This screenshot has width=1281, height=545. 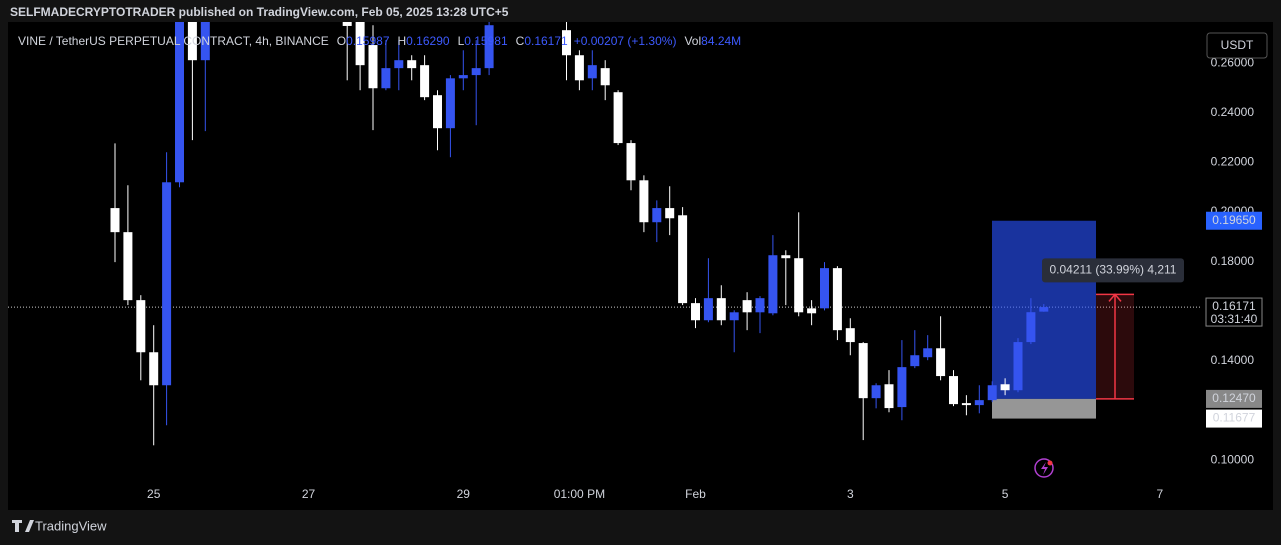 I want to click on stop-price-label: 0.11677, so click(x=1234, y=418).